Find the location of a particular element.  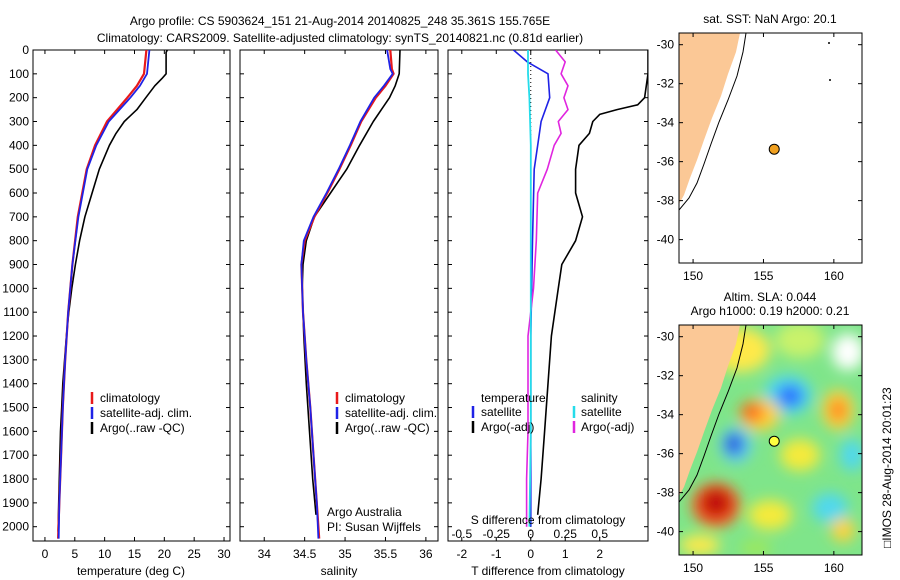

sla-map-title-2: Argo h1000: 0.19 h2000: 0.21 is located at coordinates (770, 311).